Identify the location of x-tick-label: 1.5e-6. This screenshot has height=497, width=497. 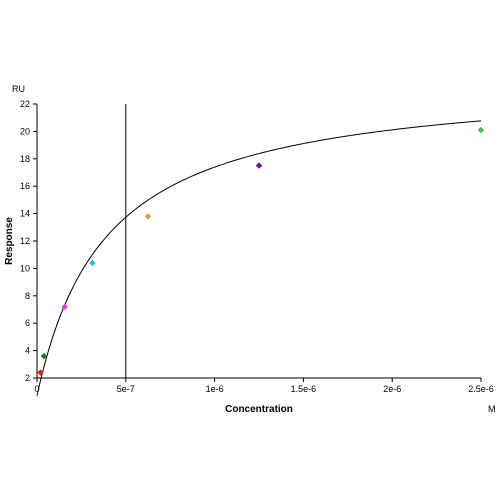
(304, 389).